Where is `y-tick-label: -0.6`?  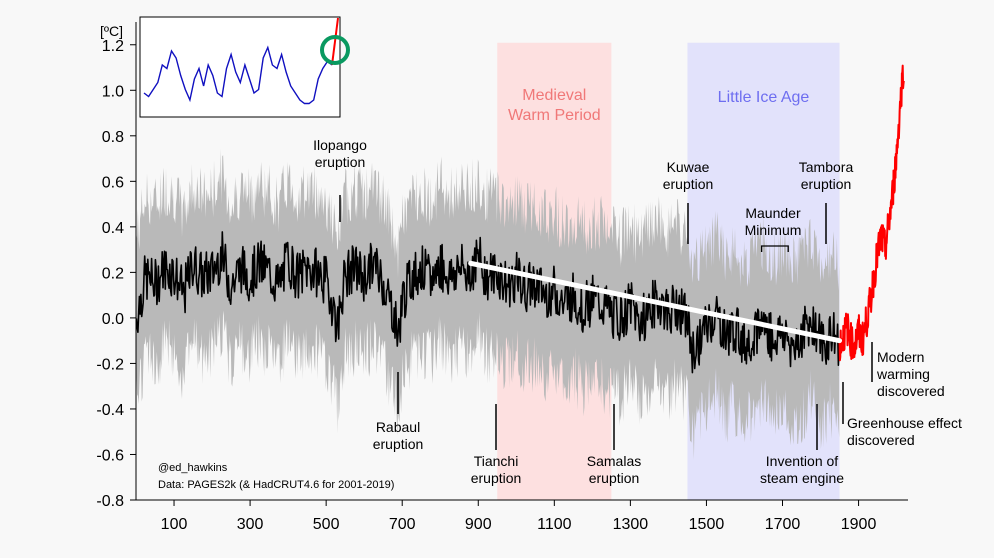 y-tick-label: -0.6 is located at coordinates (110, 455).